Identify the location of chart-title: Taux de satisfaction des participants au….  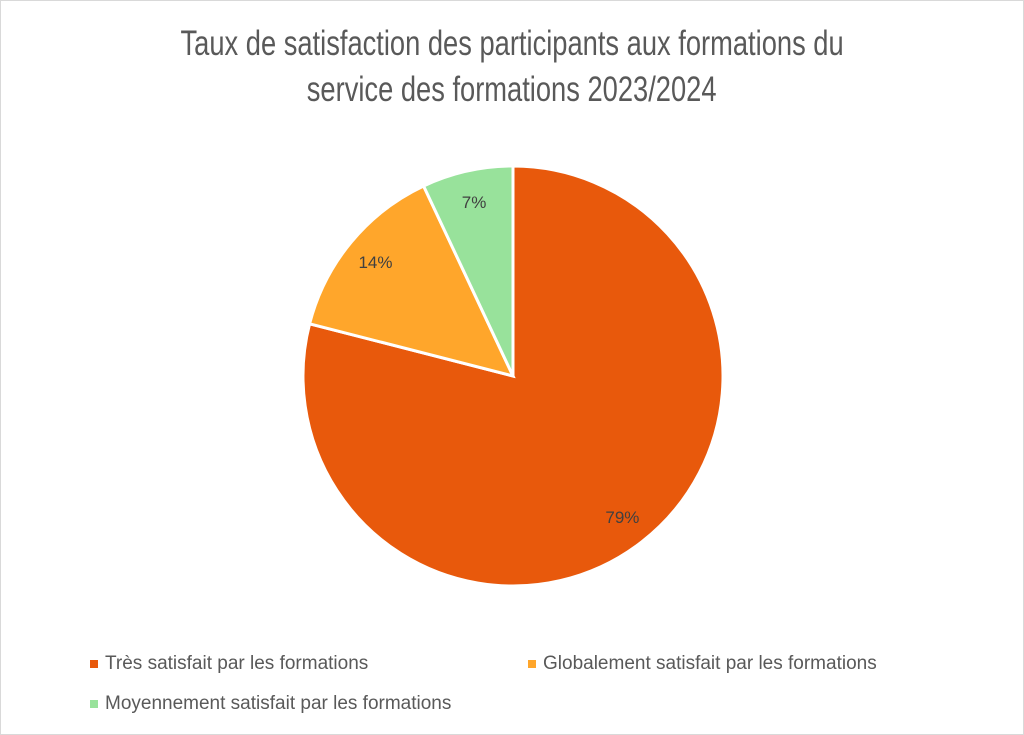
(512, 67).